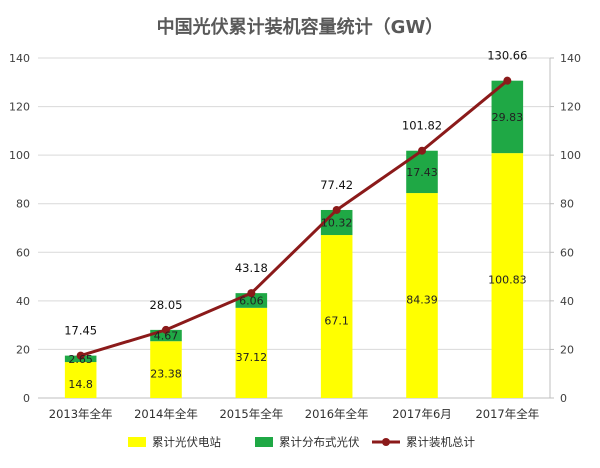 This screenshot has width=600, height=468. Describe the element at coordinates (166, 305) in the screenshot. I see `total-label: 28.05` at that location.